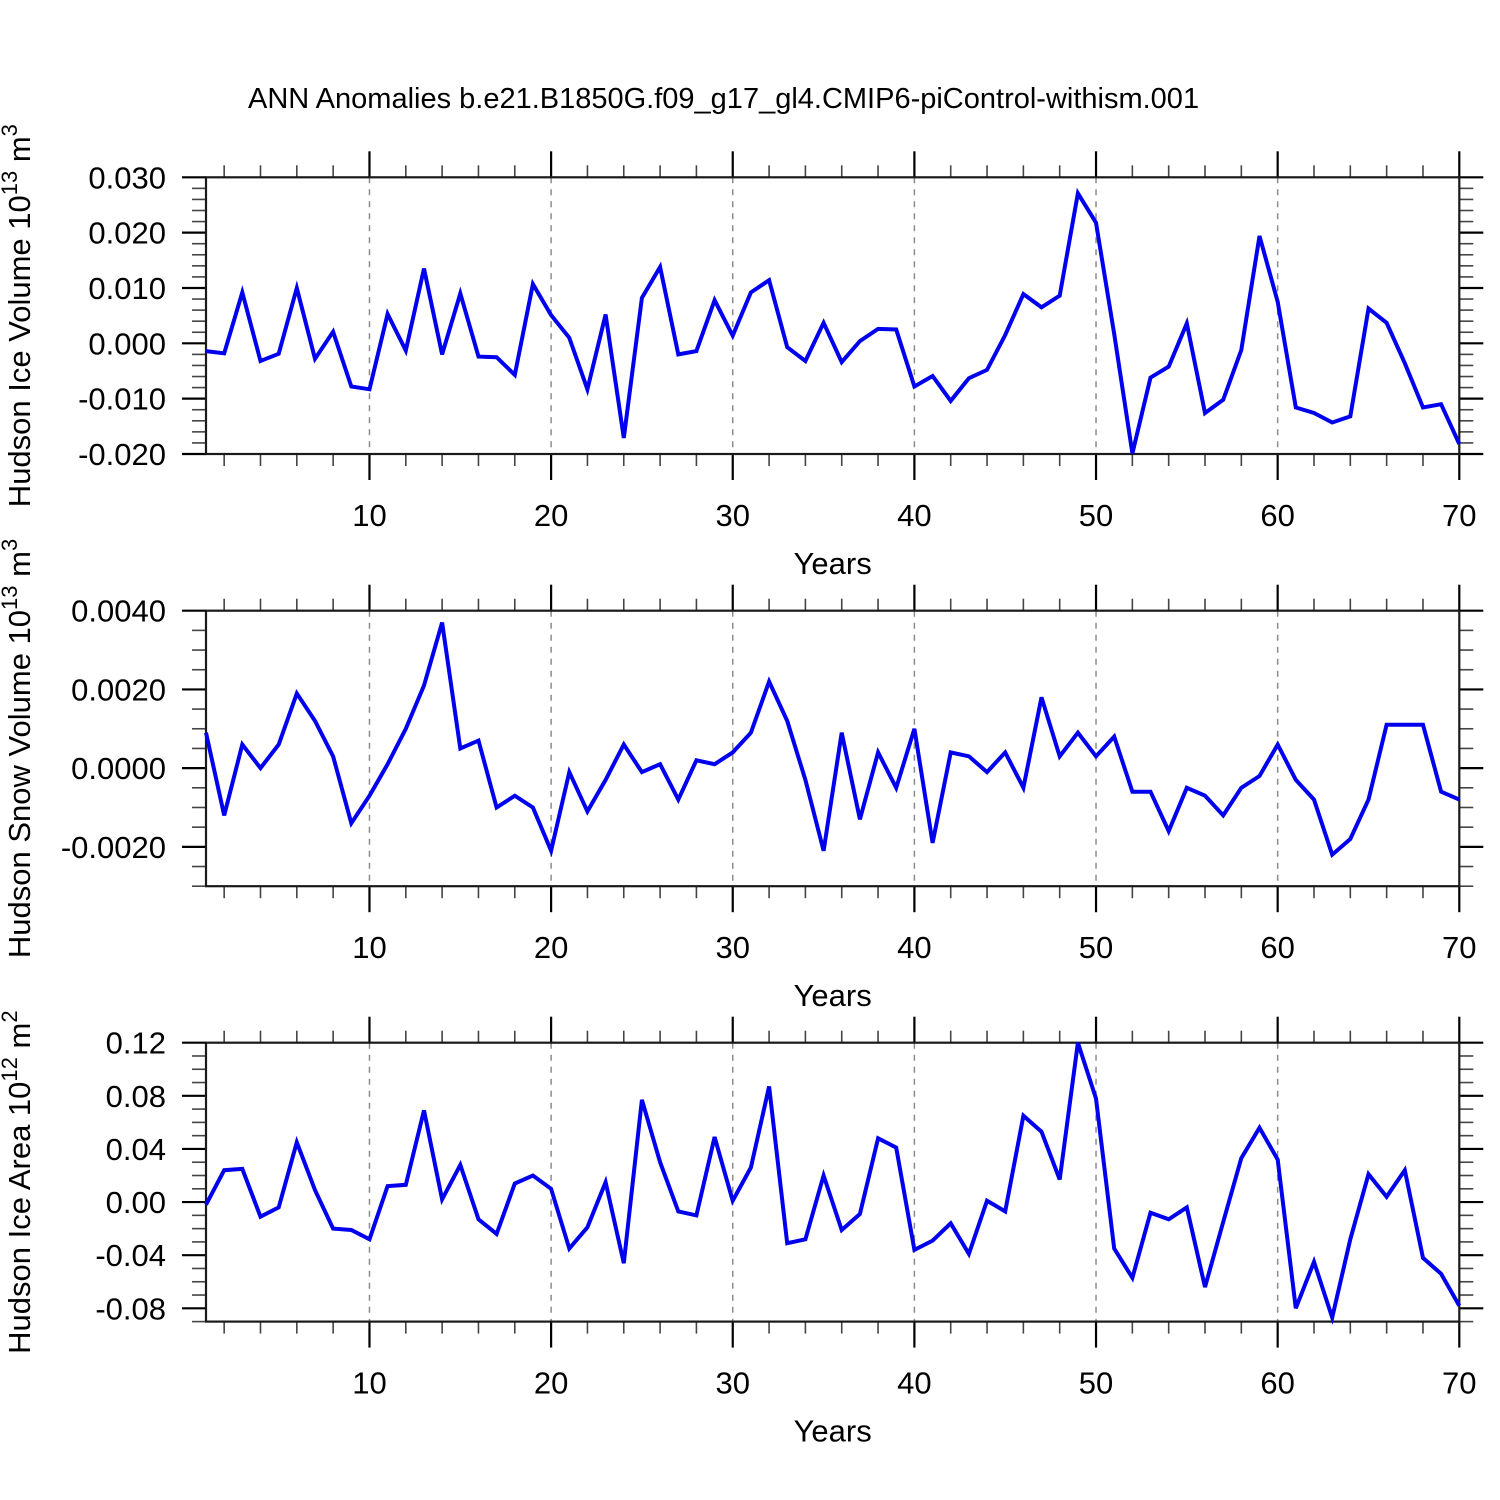 The width and height of the screenshot is (1500, 1500). I want to click on y-tick-label: 0.04, so click(136, 1149).